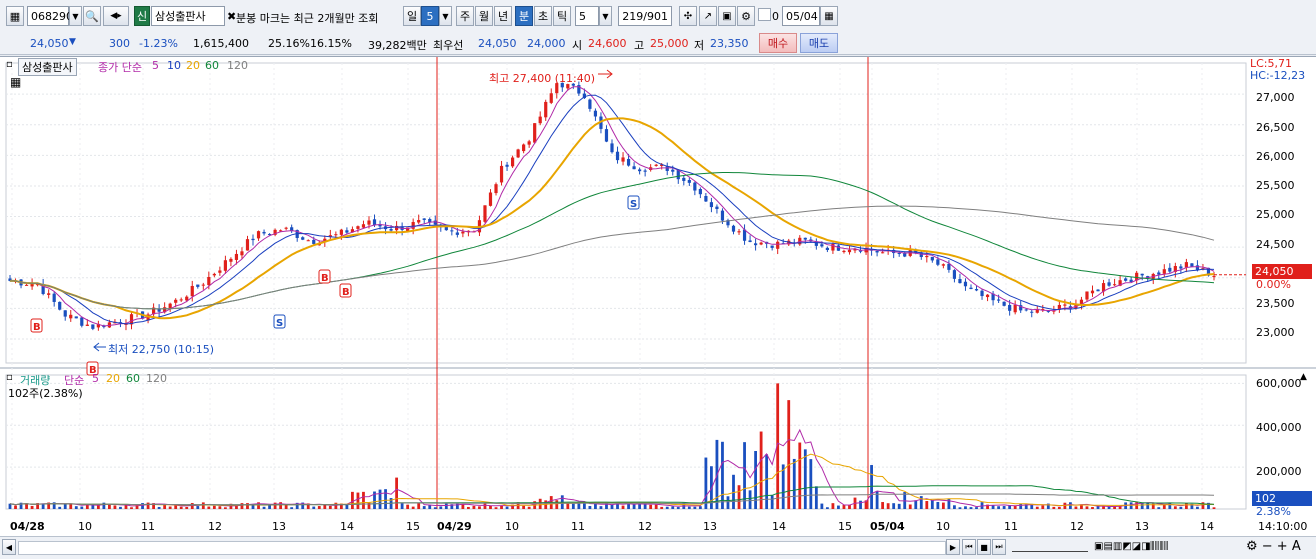 The width and height of the screenshot is (1316, 559). What do you see at coordinates (999, 547) in the screenshot?
I see `last-page-icon: ⏭` at bounding box center [999, 547].